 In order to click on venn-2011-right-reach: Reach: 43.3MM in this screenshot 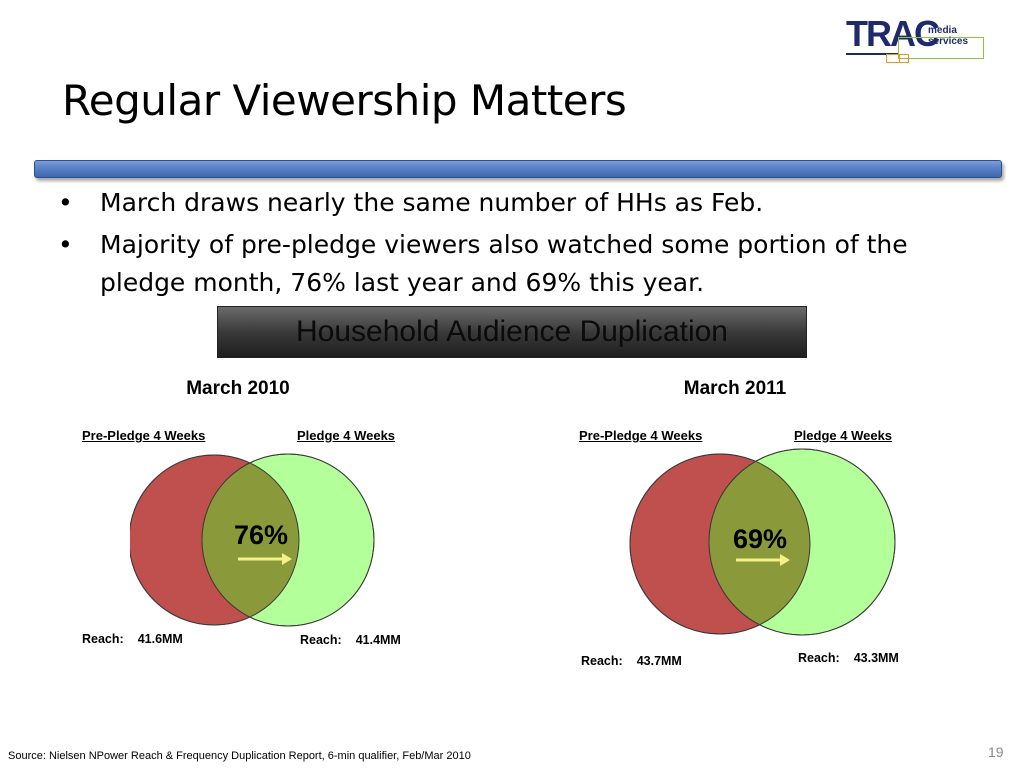, I will do `click(848, 658)`.